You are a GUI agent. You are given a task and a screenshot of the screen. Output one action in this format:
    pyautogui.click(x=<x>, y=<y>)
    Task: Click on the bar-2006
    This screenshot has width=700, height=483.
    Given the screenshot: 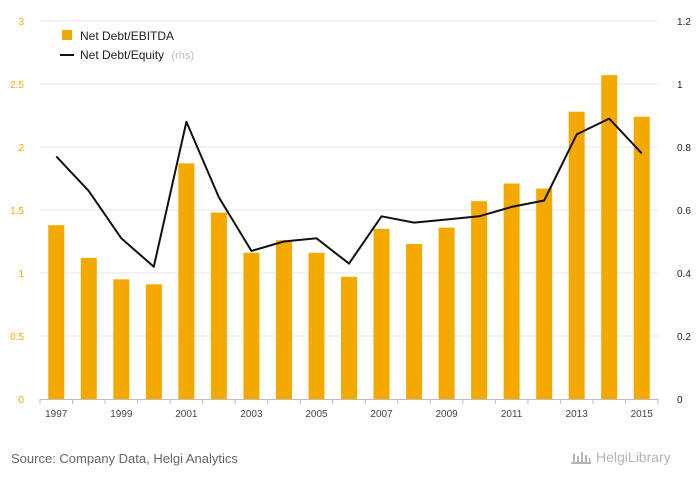 What is the action you would take?
    pyautogui.click(x=349, y=337)
    